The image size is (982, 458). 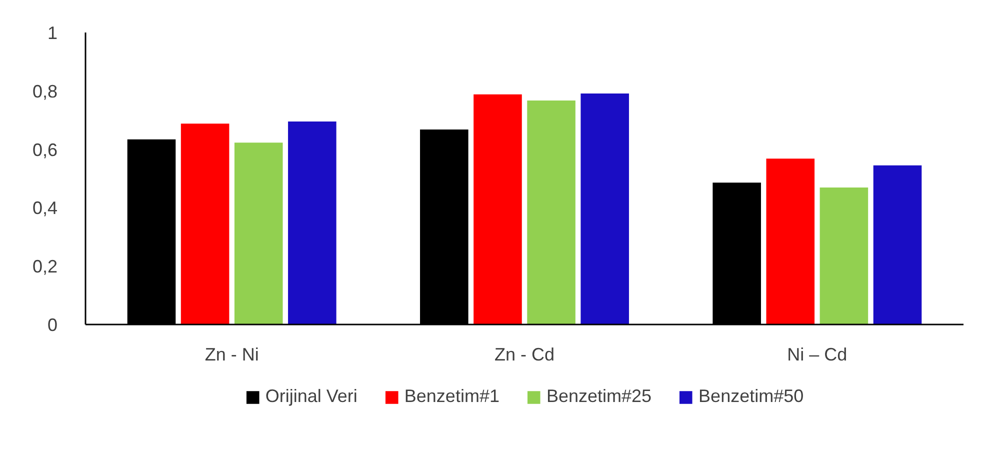 What do you see at coordinates (751, 396) in the screenshot?
I see `legend-label: Benzetim#50` at bounding box center [751, 396].